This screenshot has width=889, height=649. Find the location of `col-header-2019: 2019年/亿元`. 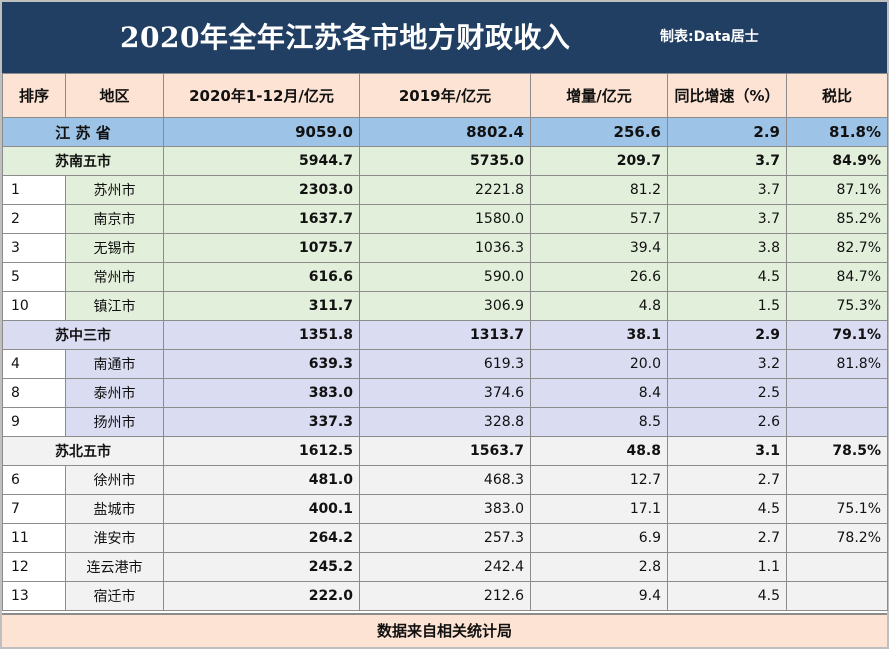

col-header-2019: 2019年/亿元 is located at coordinates (445, 95).